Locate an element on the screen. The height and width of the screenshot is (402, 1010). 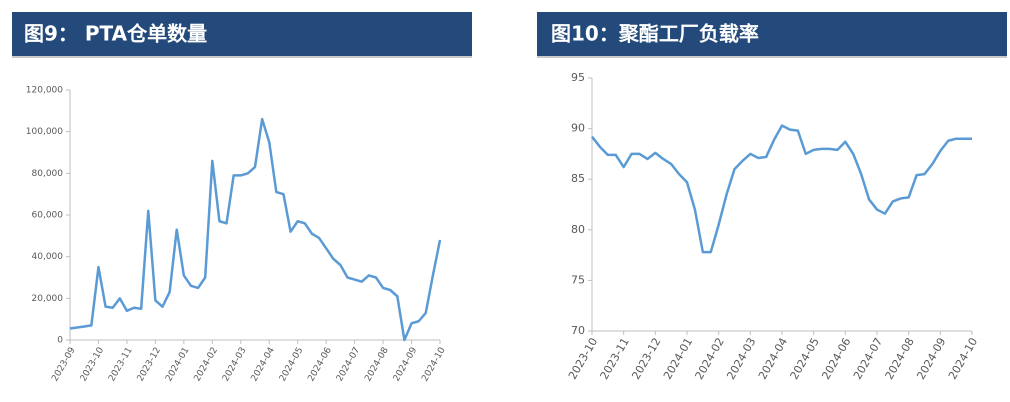
chart-title: 图9： PTA仓单数量 is located at coordinates (115, 34).